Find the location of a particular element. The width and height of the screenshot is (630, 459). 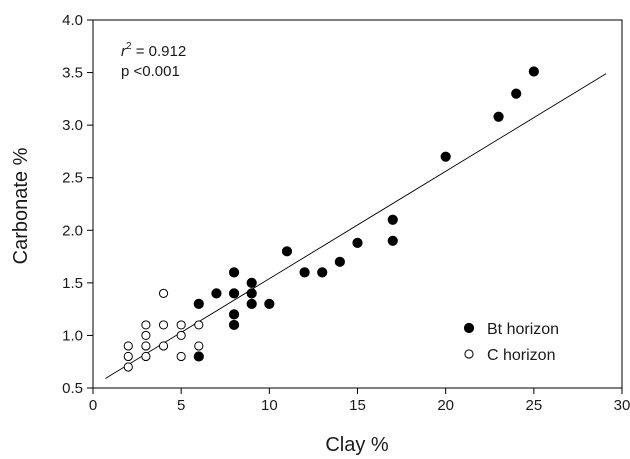

x-tick-label: 30 is located at coordinates (622, 405).